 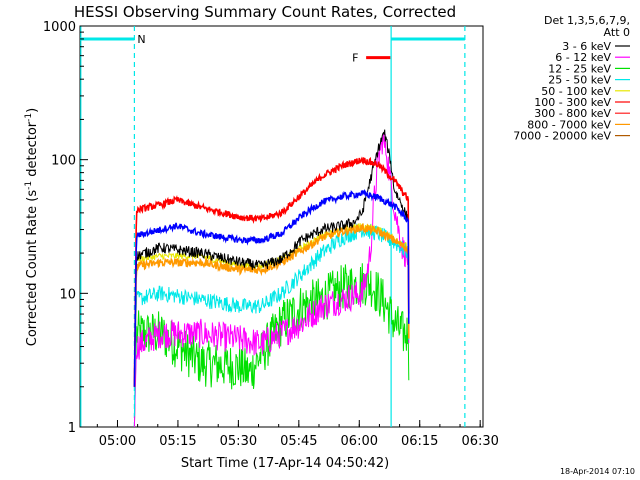 What do you see at coordinates (597, 471) in the screenshot?
I see `footer-timestamp: 18-Apr-2014 07:10` at bounding box center [597, 471].